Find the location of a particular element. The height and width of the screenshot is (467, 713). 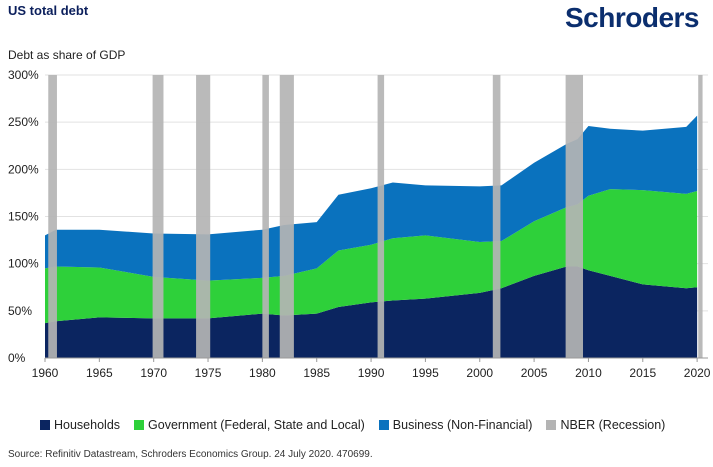

x-tick-label: 1965 is located at coordinates (99, 373).